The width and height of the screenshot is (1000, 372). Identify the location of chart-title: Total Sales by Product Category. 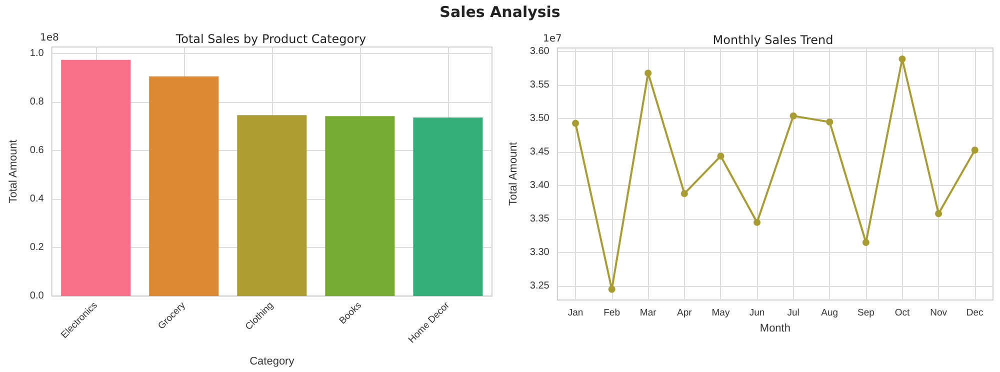
(270, 39).